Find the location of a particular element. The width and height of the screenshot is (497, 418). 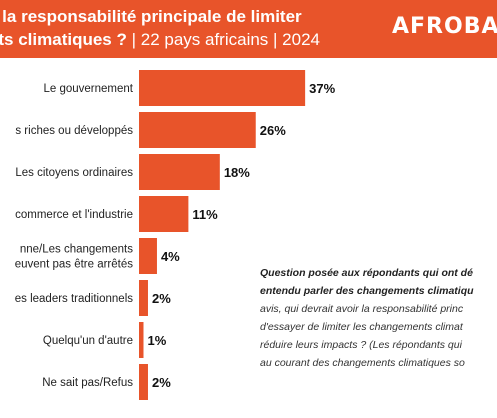

chart-title-question-end: nts climatiques ? is located at coordinates (63, 39).